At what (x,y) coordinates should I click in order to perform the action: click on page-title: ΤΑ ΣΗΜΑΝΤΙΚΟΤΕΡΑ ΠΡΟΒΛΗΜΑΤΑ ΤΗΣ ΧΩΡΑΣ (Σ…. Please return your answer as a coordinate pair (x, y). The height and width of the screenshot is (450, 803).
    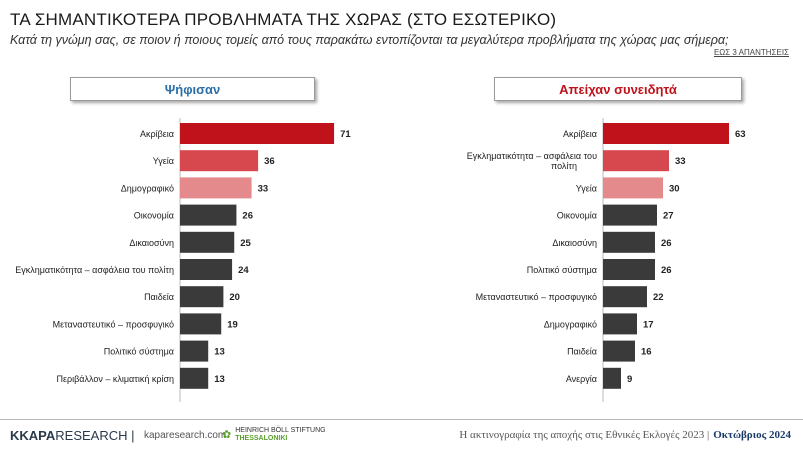
    Looking at the image, I should click on (283, 19).